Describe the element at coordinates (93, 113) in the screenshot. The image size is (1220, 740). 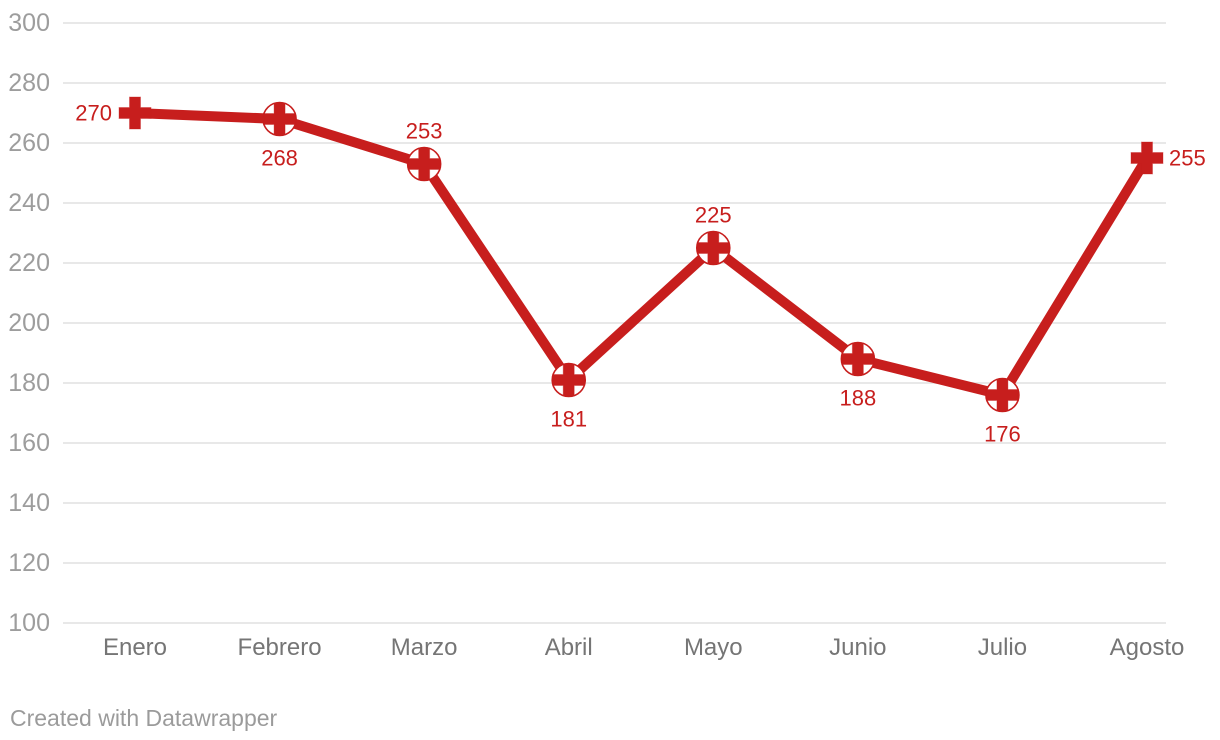
I see `value-label: 270` at that location.